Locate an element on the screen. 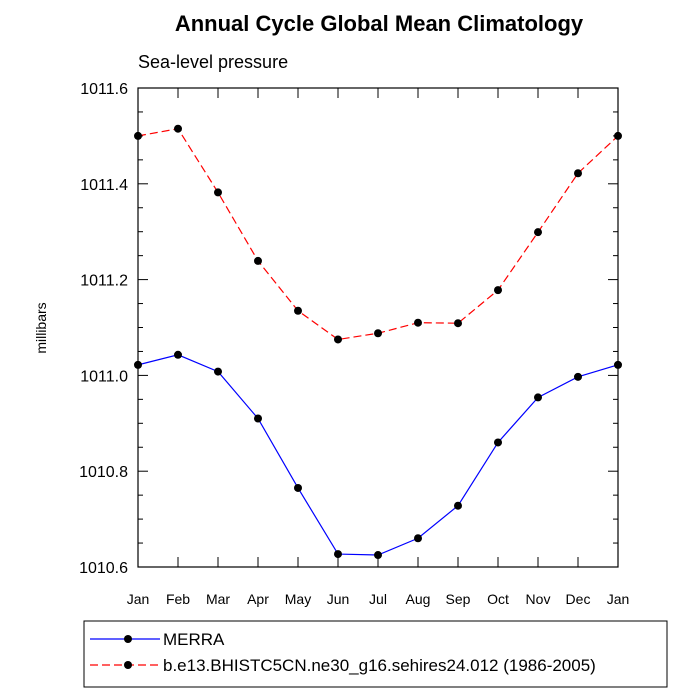  x-tick-label: Feb is located at coordinates (178, 599).